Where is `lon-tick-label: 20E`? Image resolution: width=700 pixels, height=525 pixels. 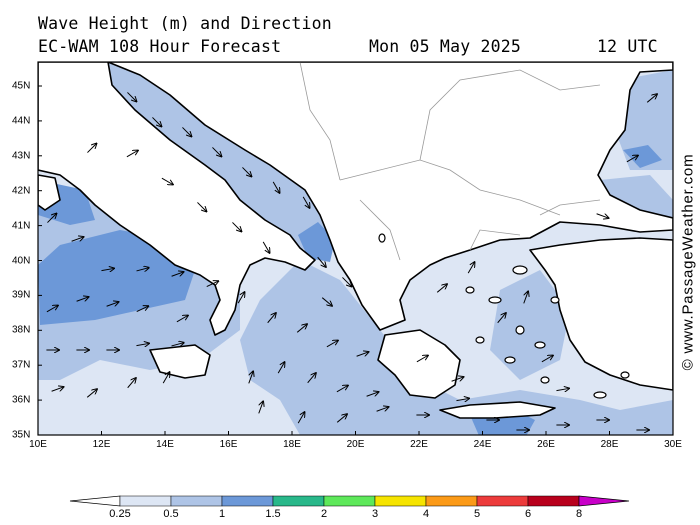
lon-tick-label: 20E is located at coordinates (355, 444).